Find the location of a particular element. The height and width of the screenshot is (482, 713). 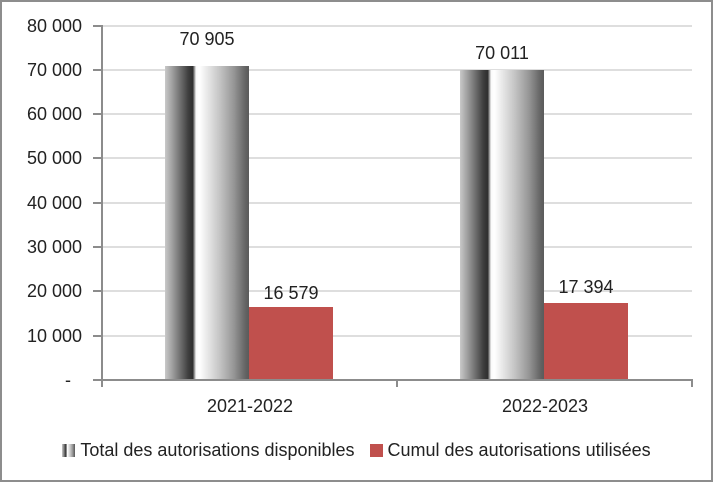

legend-label-cumul: Cumul des autorisations utilisées is located at coordinates (519, 449).